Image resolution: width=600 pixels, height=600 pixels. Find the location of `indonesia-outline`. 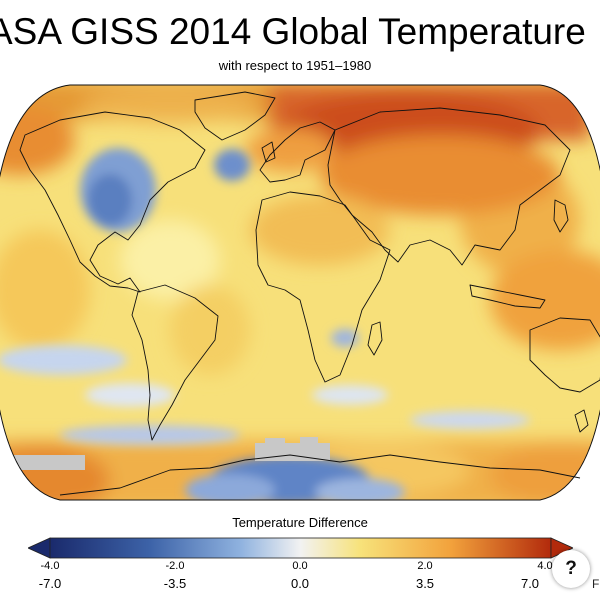

indonesia-outline is located at coordinates (507, 296).